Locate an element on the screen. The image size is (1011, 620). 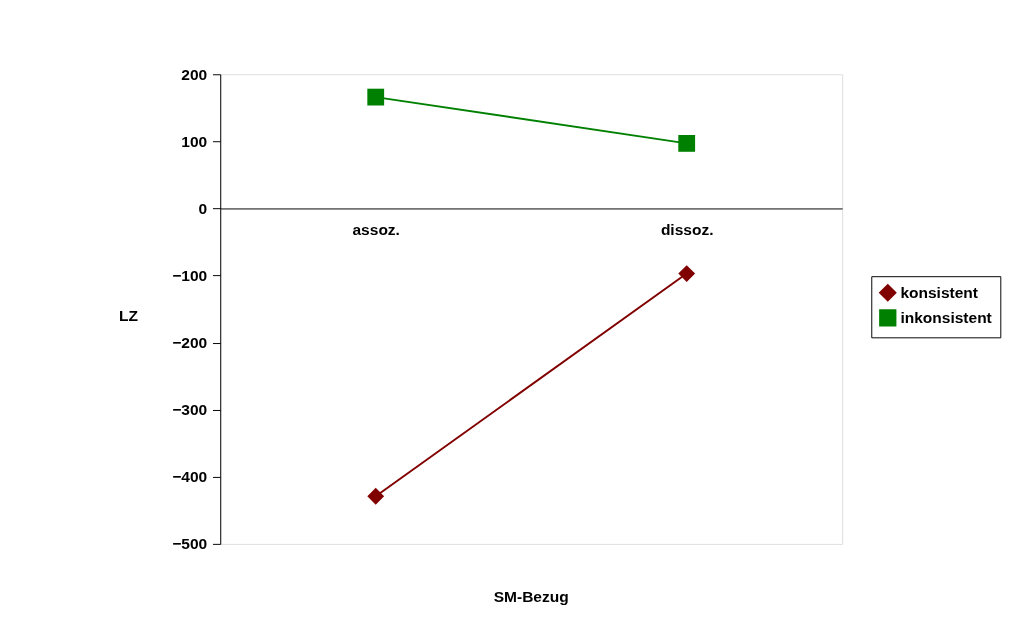
y-tick-label: −200 is located at coordinates (190, 342).